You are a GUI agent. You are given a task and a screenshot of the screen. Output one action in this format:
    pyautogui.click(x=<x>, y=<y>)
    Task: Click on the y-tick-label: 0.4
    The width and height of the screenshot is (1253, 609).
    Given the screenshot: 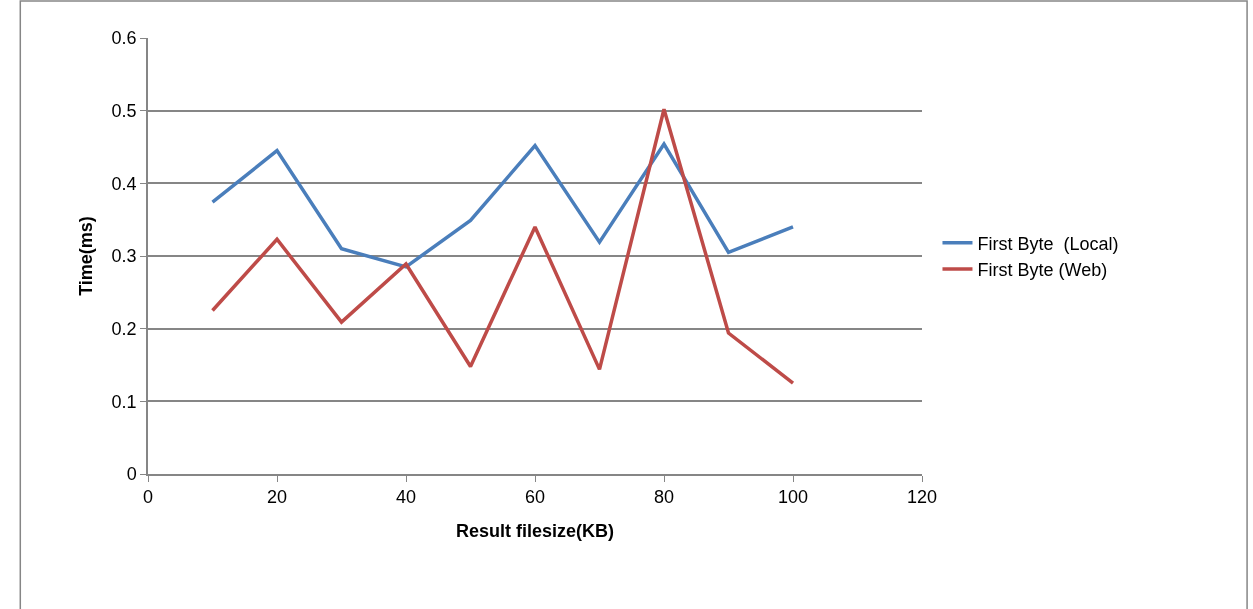 What is the action you would take?
    pyautogui.click(x=124, y=183)
    